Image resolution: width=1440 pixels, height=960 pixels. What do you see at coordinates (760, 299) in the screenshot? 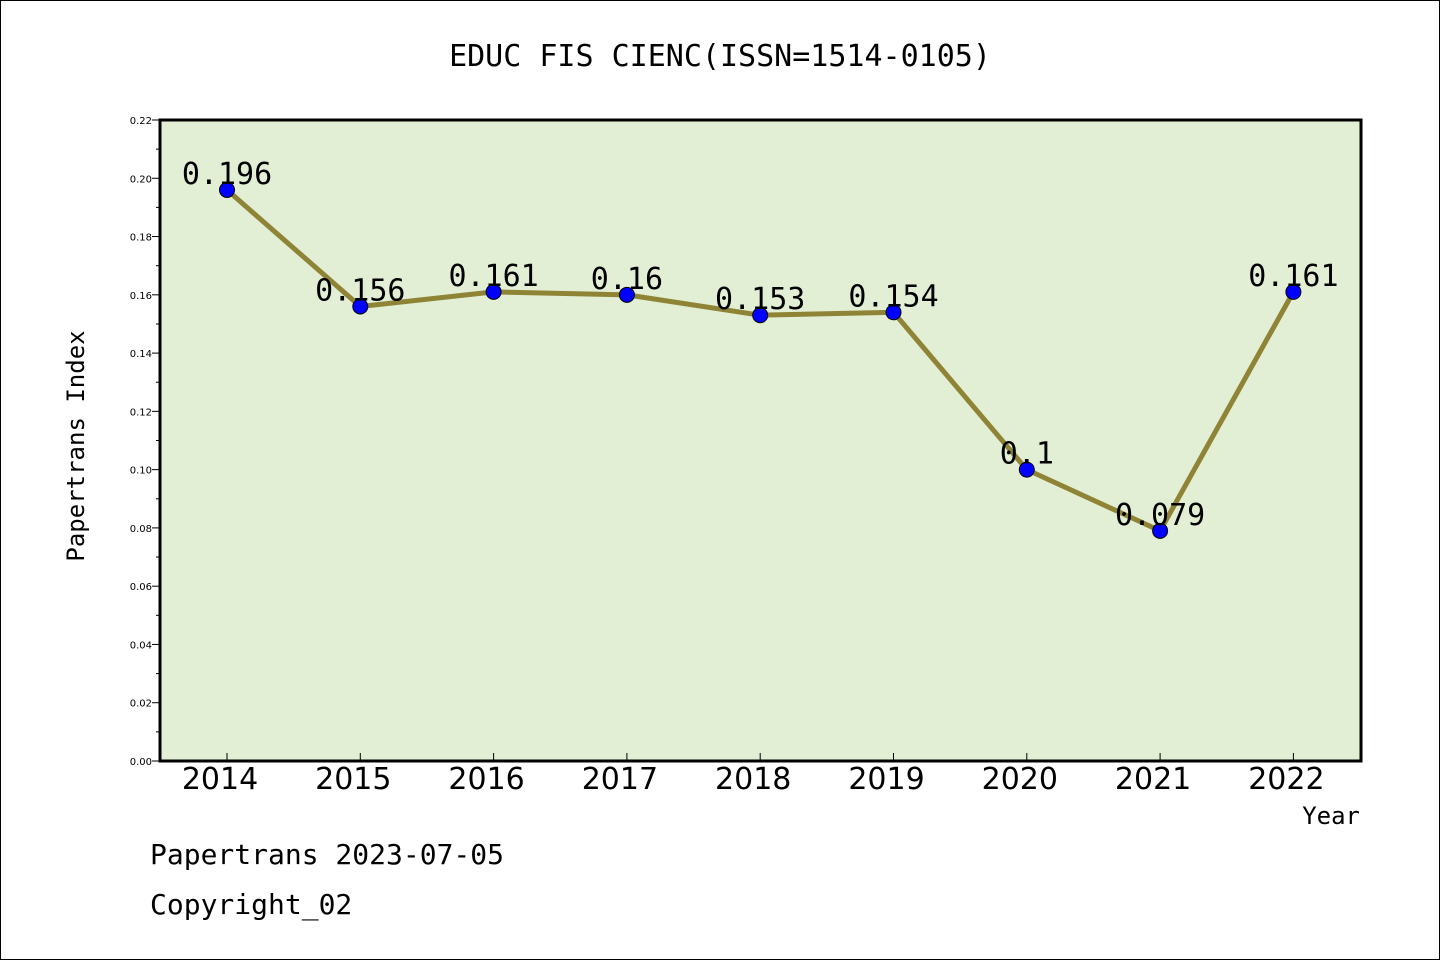
I see `data-label: 0.153` at bounding box center [760, 299].